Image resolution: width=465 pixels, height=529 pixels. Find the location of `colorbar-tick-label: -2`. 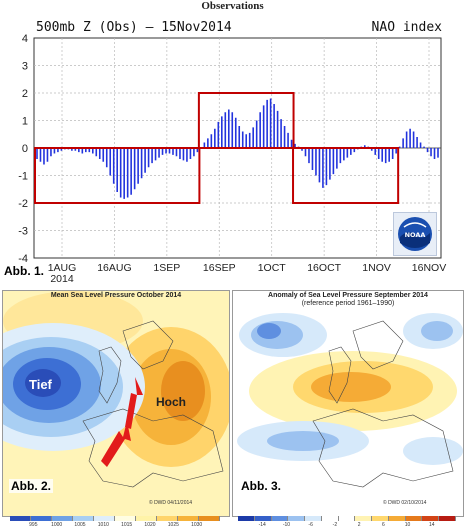

colorbar-tick-label: -2 is located at coordinates (335, 525).